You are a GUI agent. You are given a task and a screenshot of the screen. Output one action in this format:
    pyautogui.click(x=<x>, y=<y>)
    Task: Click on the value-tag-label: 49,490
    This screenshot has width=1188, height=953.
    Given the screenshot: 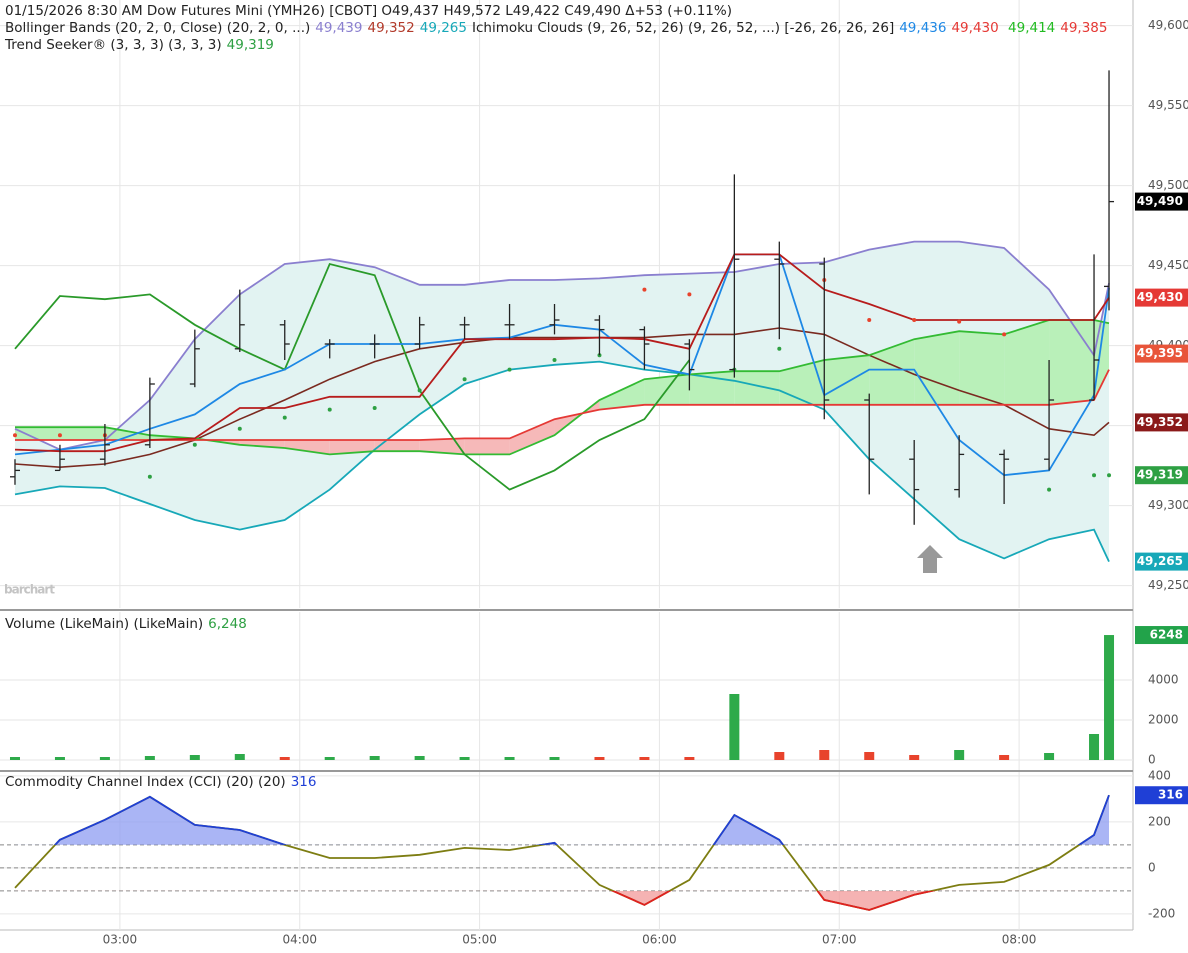 What is the action you would take?
    pyautogui.click(x=1160, y=201)
    